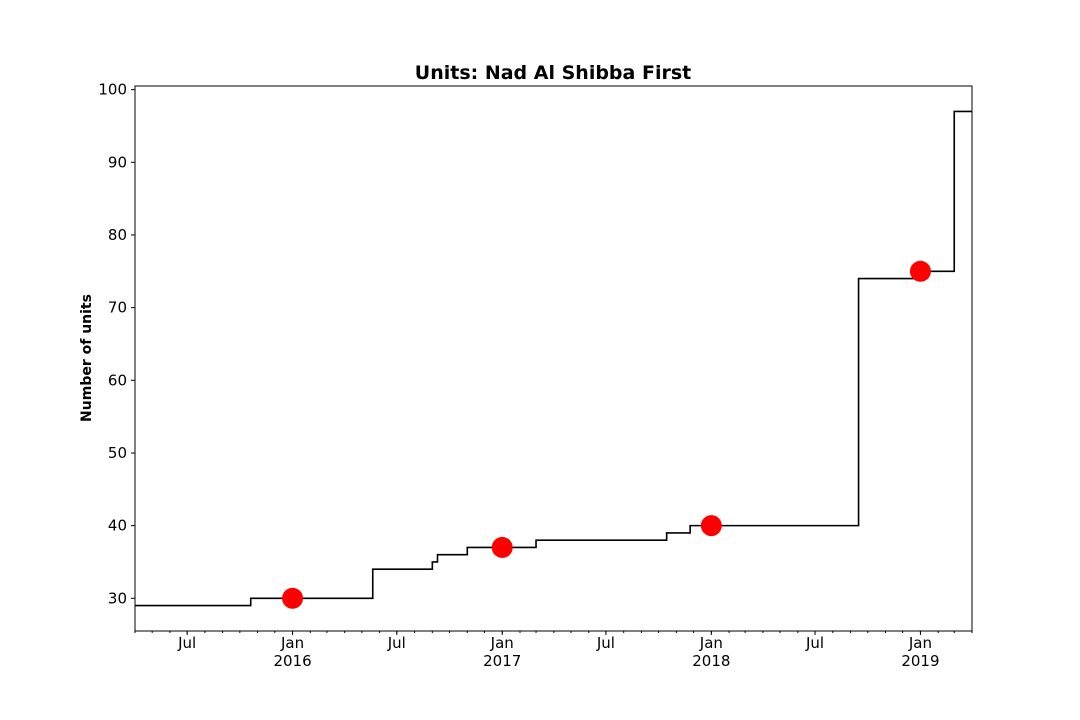 This screenshot has height=720, width=1080. What do you see at coordinates (920, 661) in the screenshot?
I see `x-tick-year-label: 2019` at bounding box center [920, 661].